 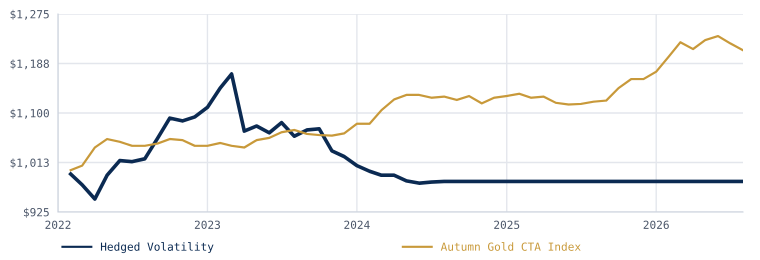 I want to click on x-tick-label: 2023, so click(x=207, y=224).